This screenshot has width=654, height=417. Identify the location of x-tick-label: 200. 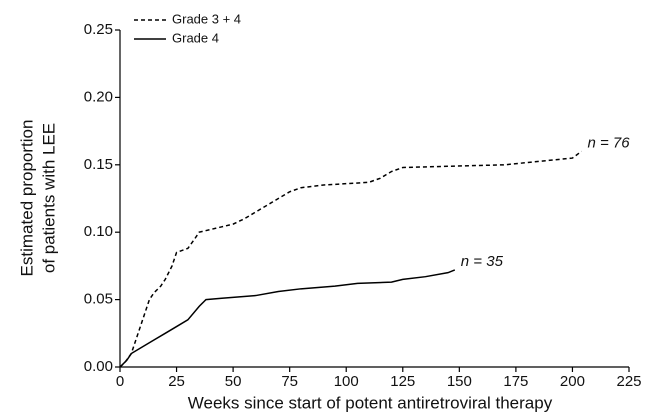
(572, 381).